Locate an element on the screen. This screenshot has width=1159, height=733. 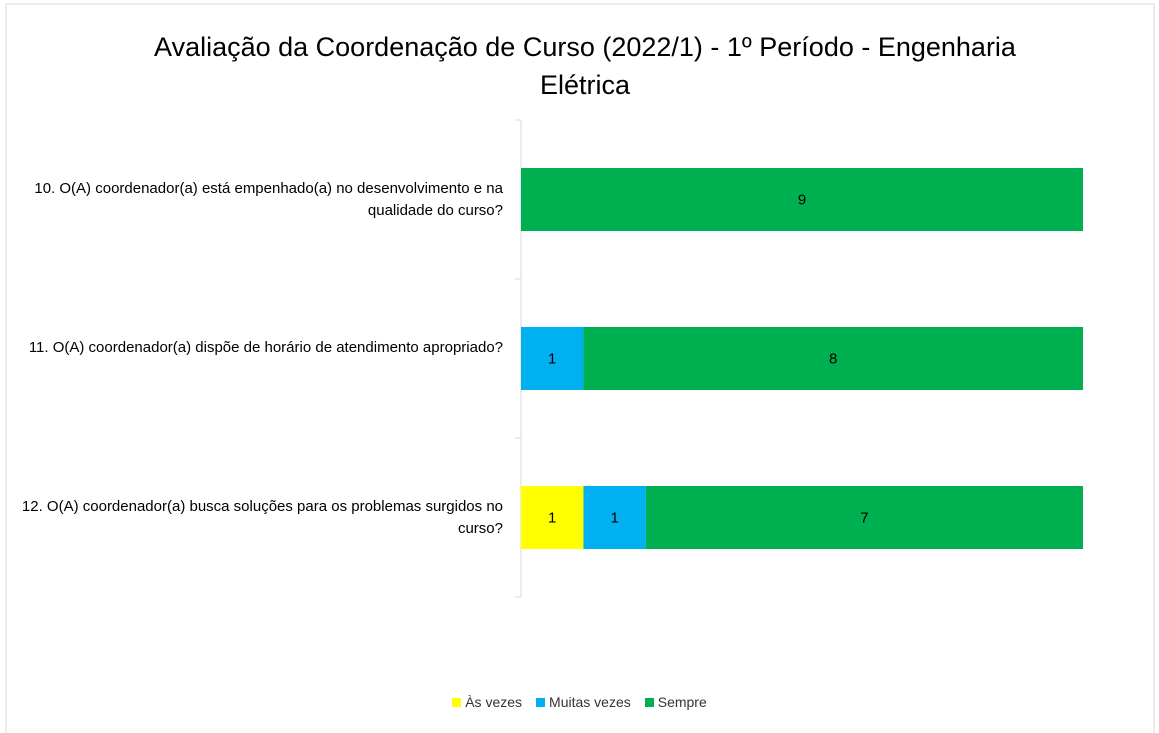
data-label: 9 is located at coordinates (802, 199).